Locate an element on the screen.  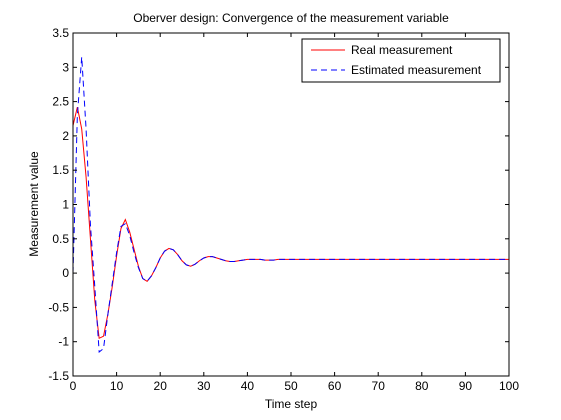
x-tick-label: 70 is located at coordinates (379, 386).